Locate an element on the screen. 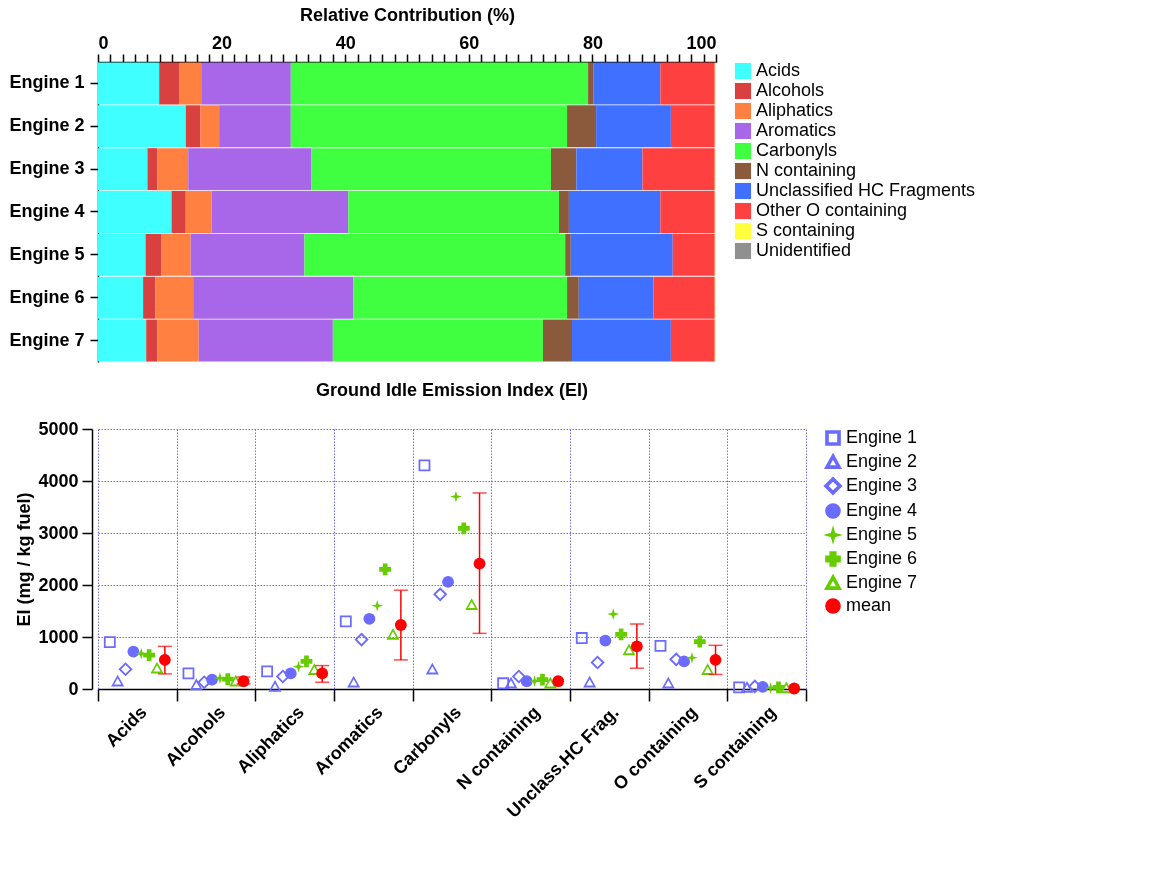 This screenshot has height=896, width=1168. legend-label: Engine 5 is located at coordinates (882, 534).